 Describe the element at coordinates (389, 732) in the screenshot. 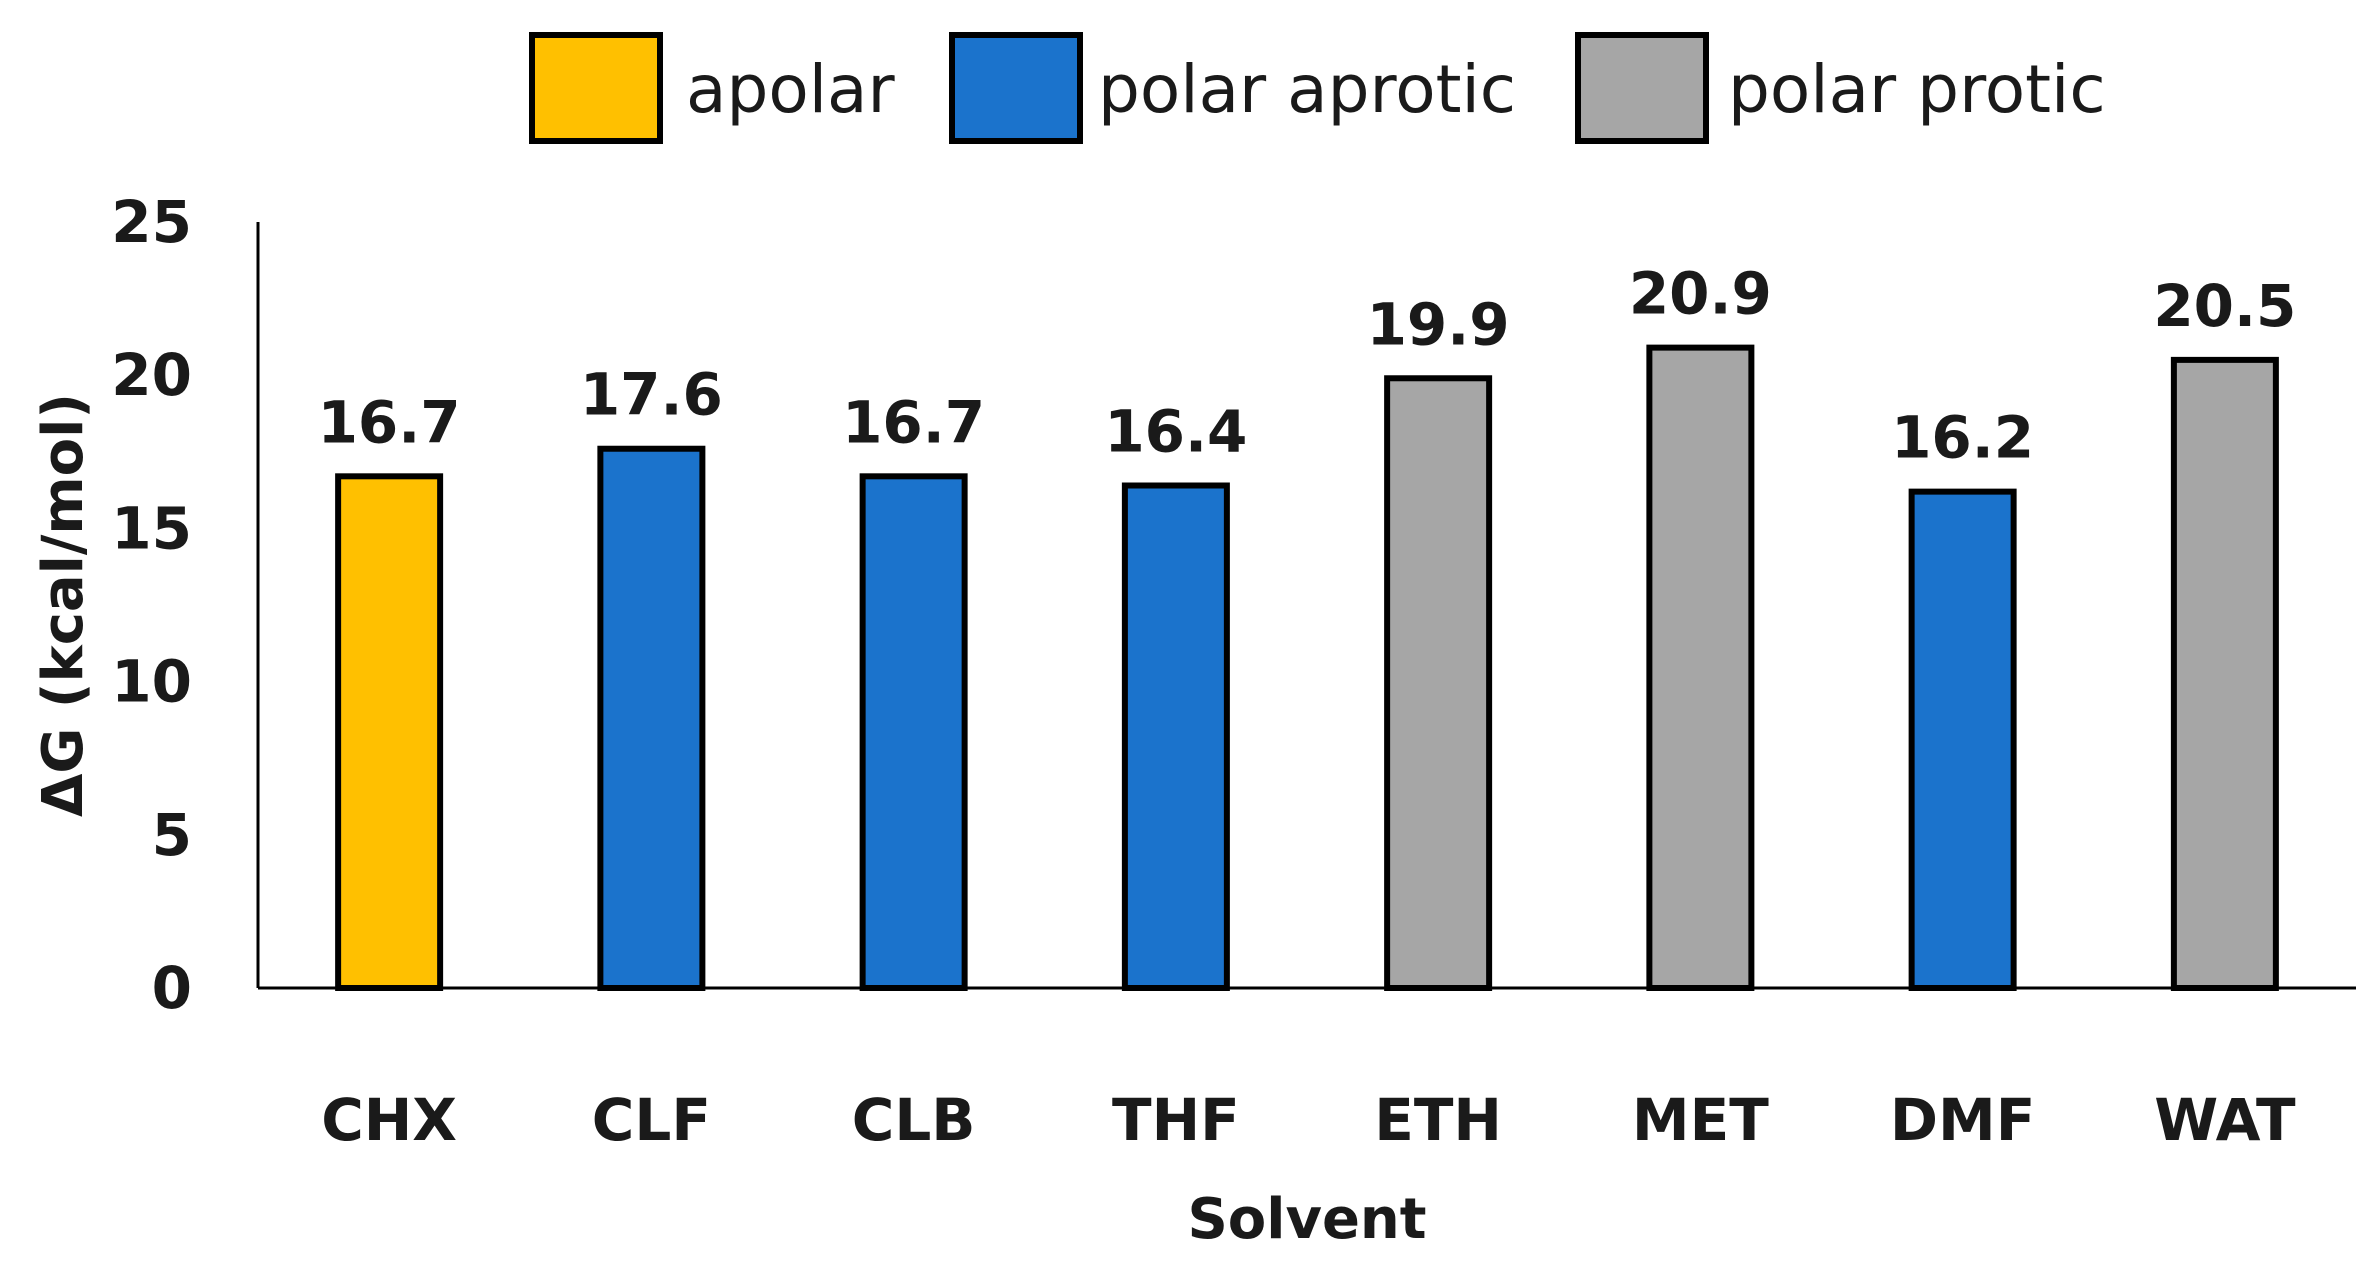

I see `bar-chx` at that location.